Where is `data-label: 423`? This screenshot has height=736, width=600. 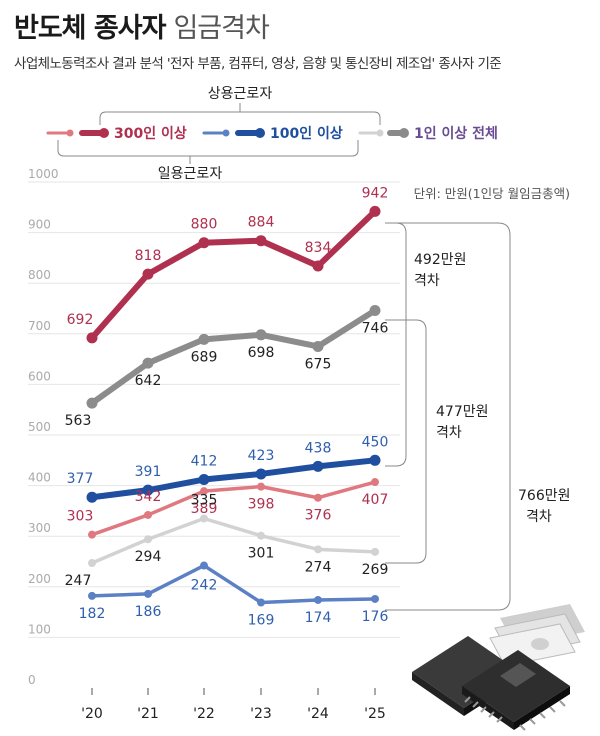
data-label: 423 is located at coordinates (261, 456).